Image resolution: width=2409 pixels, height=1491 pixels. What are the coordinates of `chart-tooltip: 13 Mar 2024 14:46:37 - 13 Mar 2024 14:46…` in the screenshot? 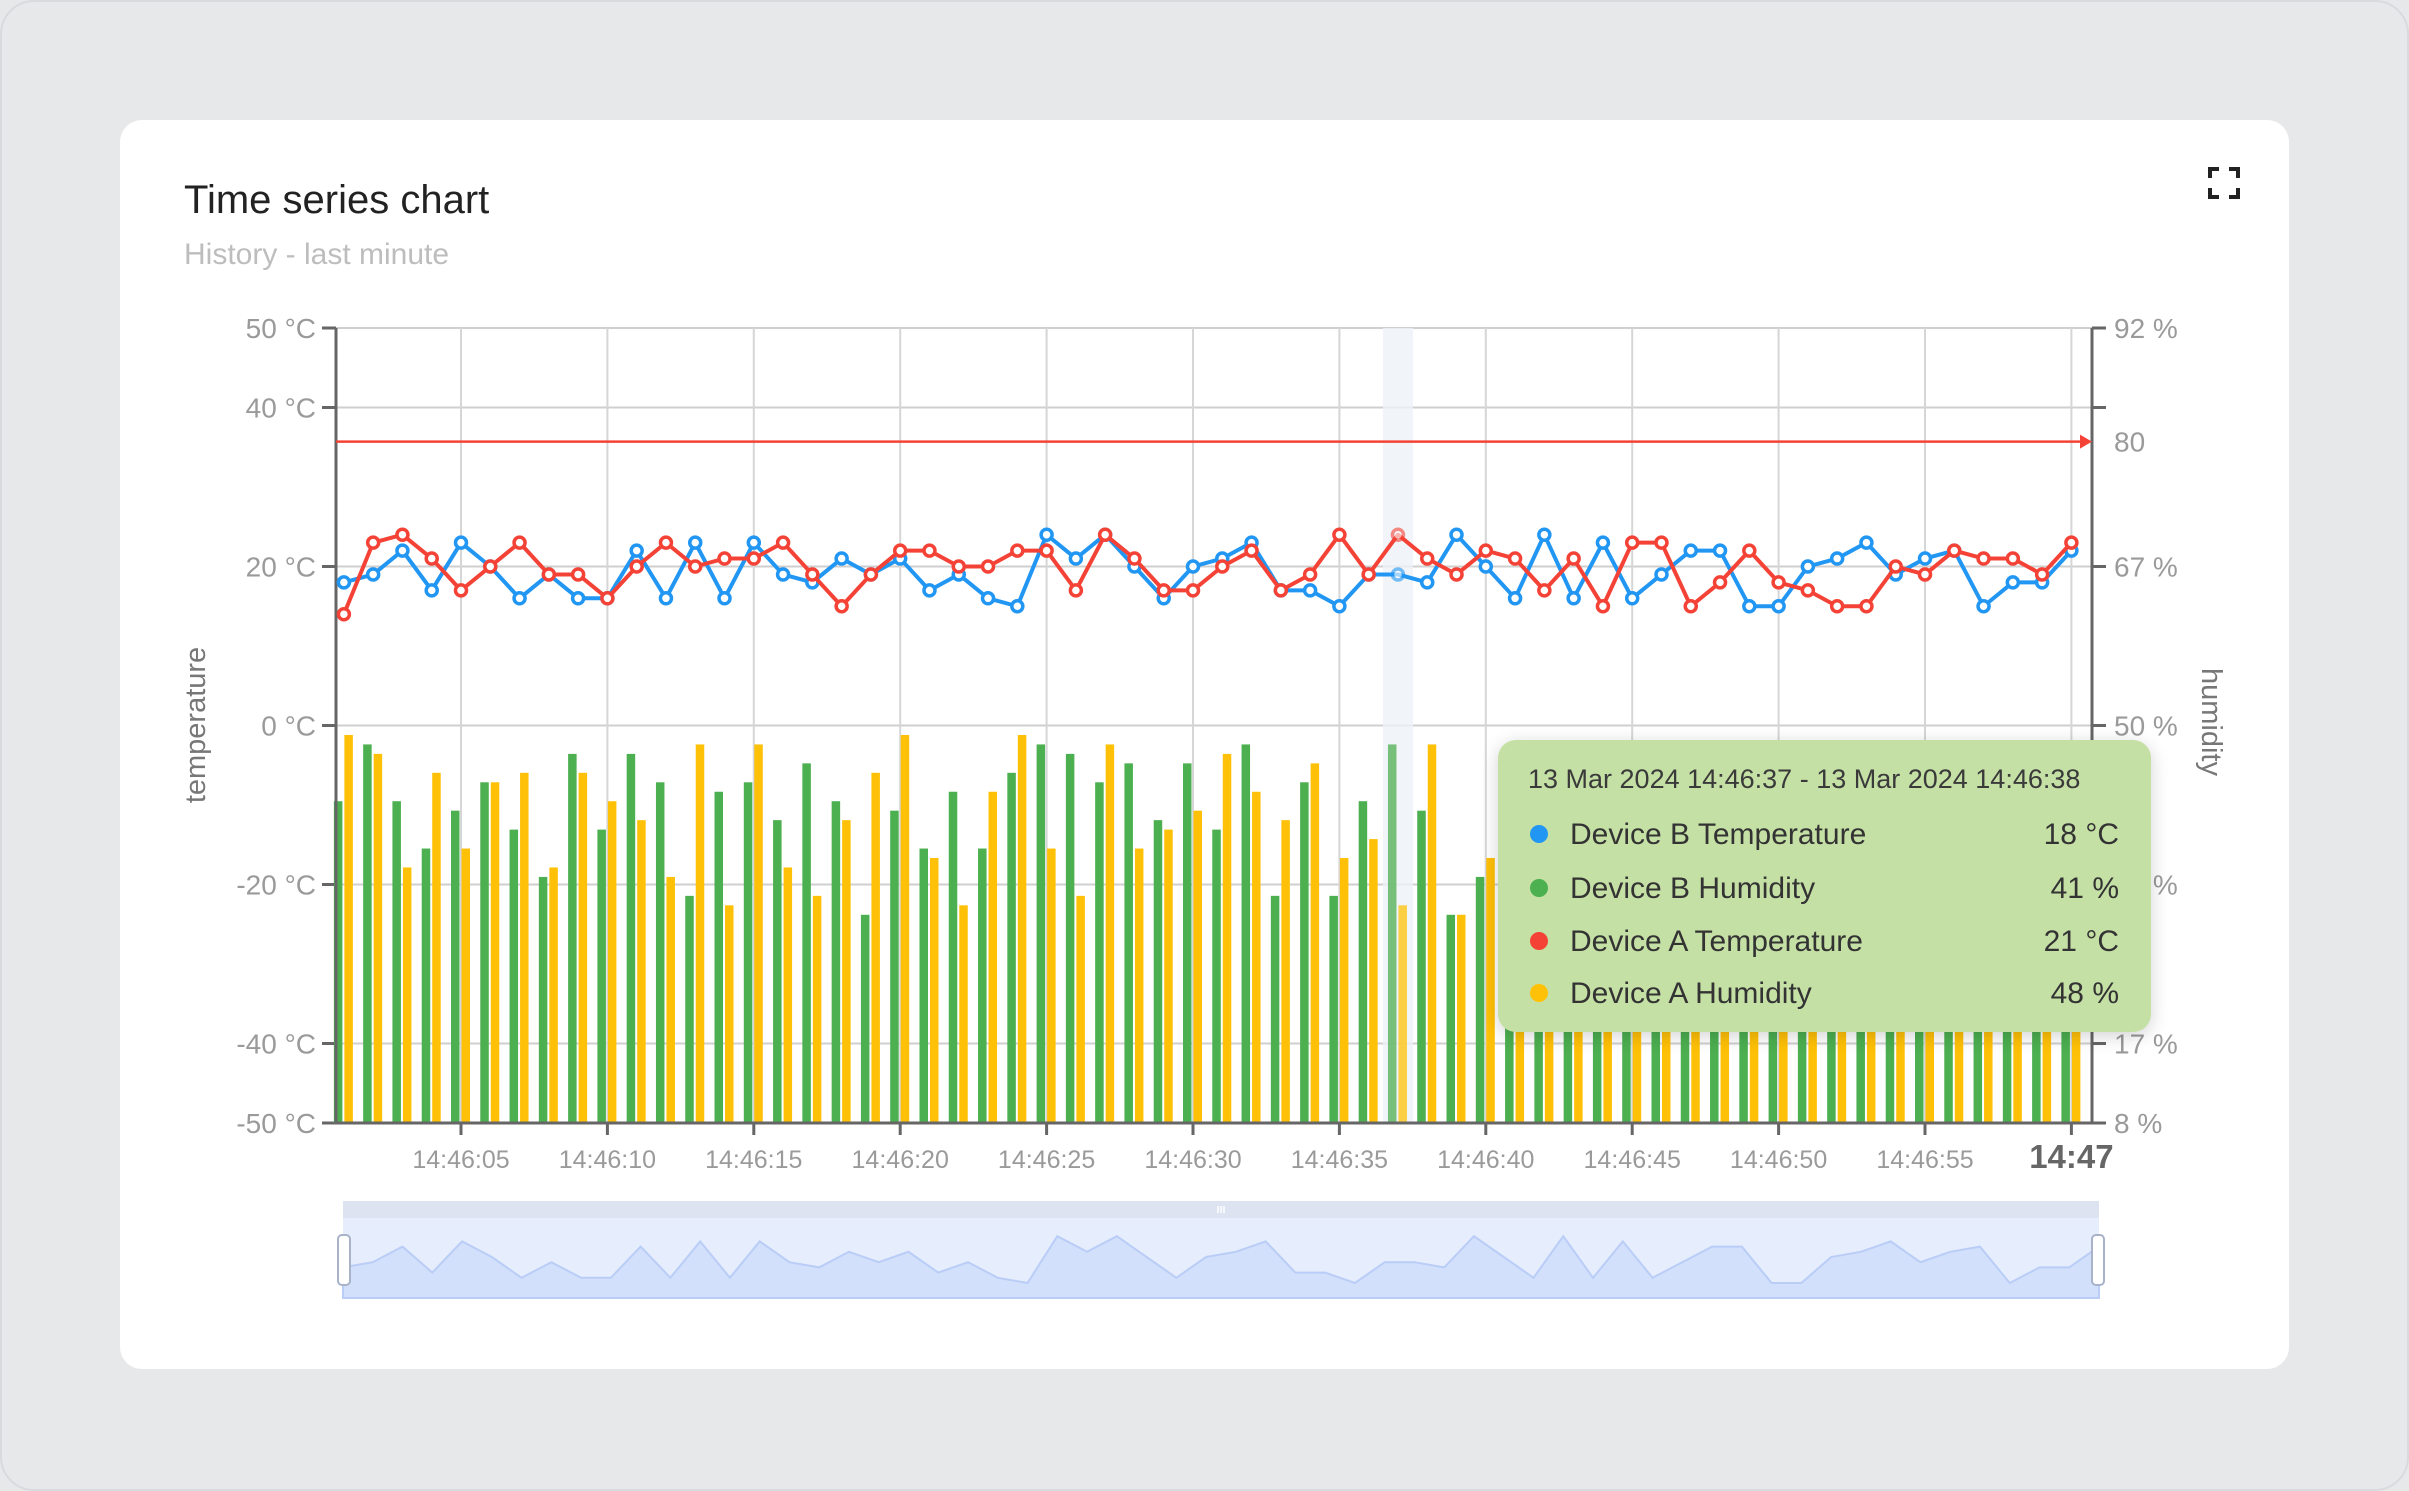 It's located at (1824, 886).